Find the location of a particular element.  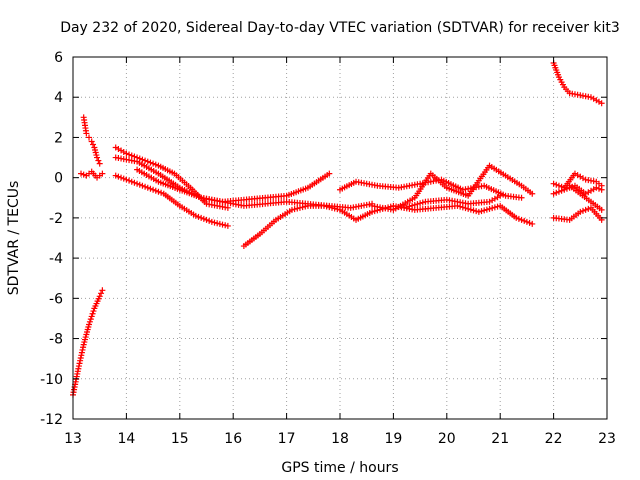

y-tick-label--8: -8 is located at coordinates (56, 340).